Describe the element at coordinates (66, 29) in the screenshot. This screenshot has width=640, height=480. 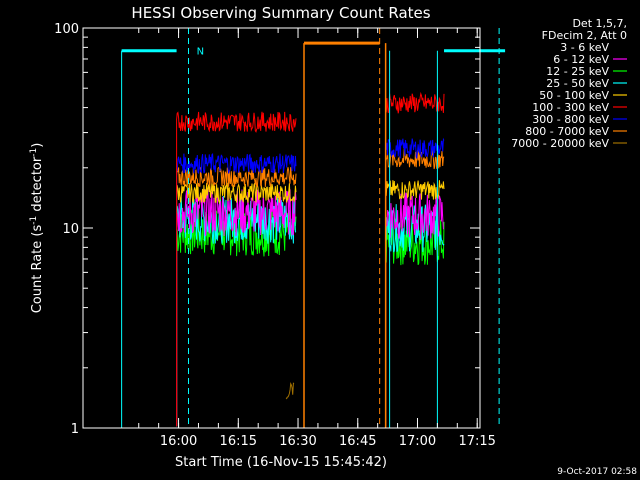
I see `y-tick-label-2: 100` at that location.